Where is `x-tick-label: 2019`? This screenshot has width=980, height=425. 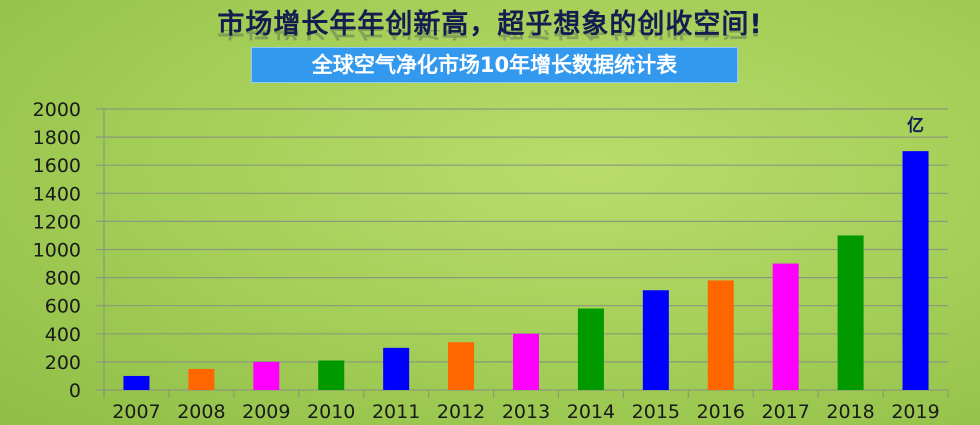 x-tick-label: 2019 is located at coordinates (915, 412).